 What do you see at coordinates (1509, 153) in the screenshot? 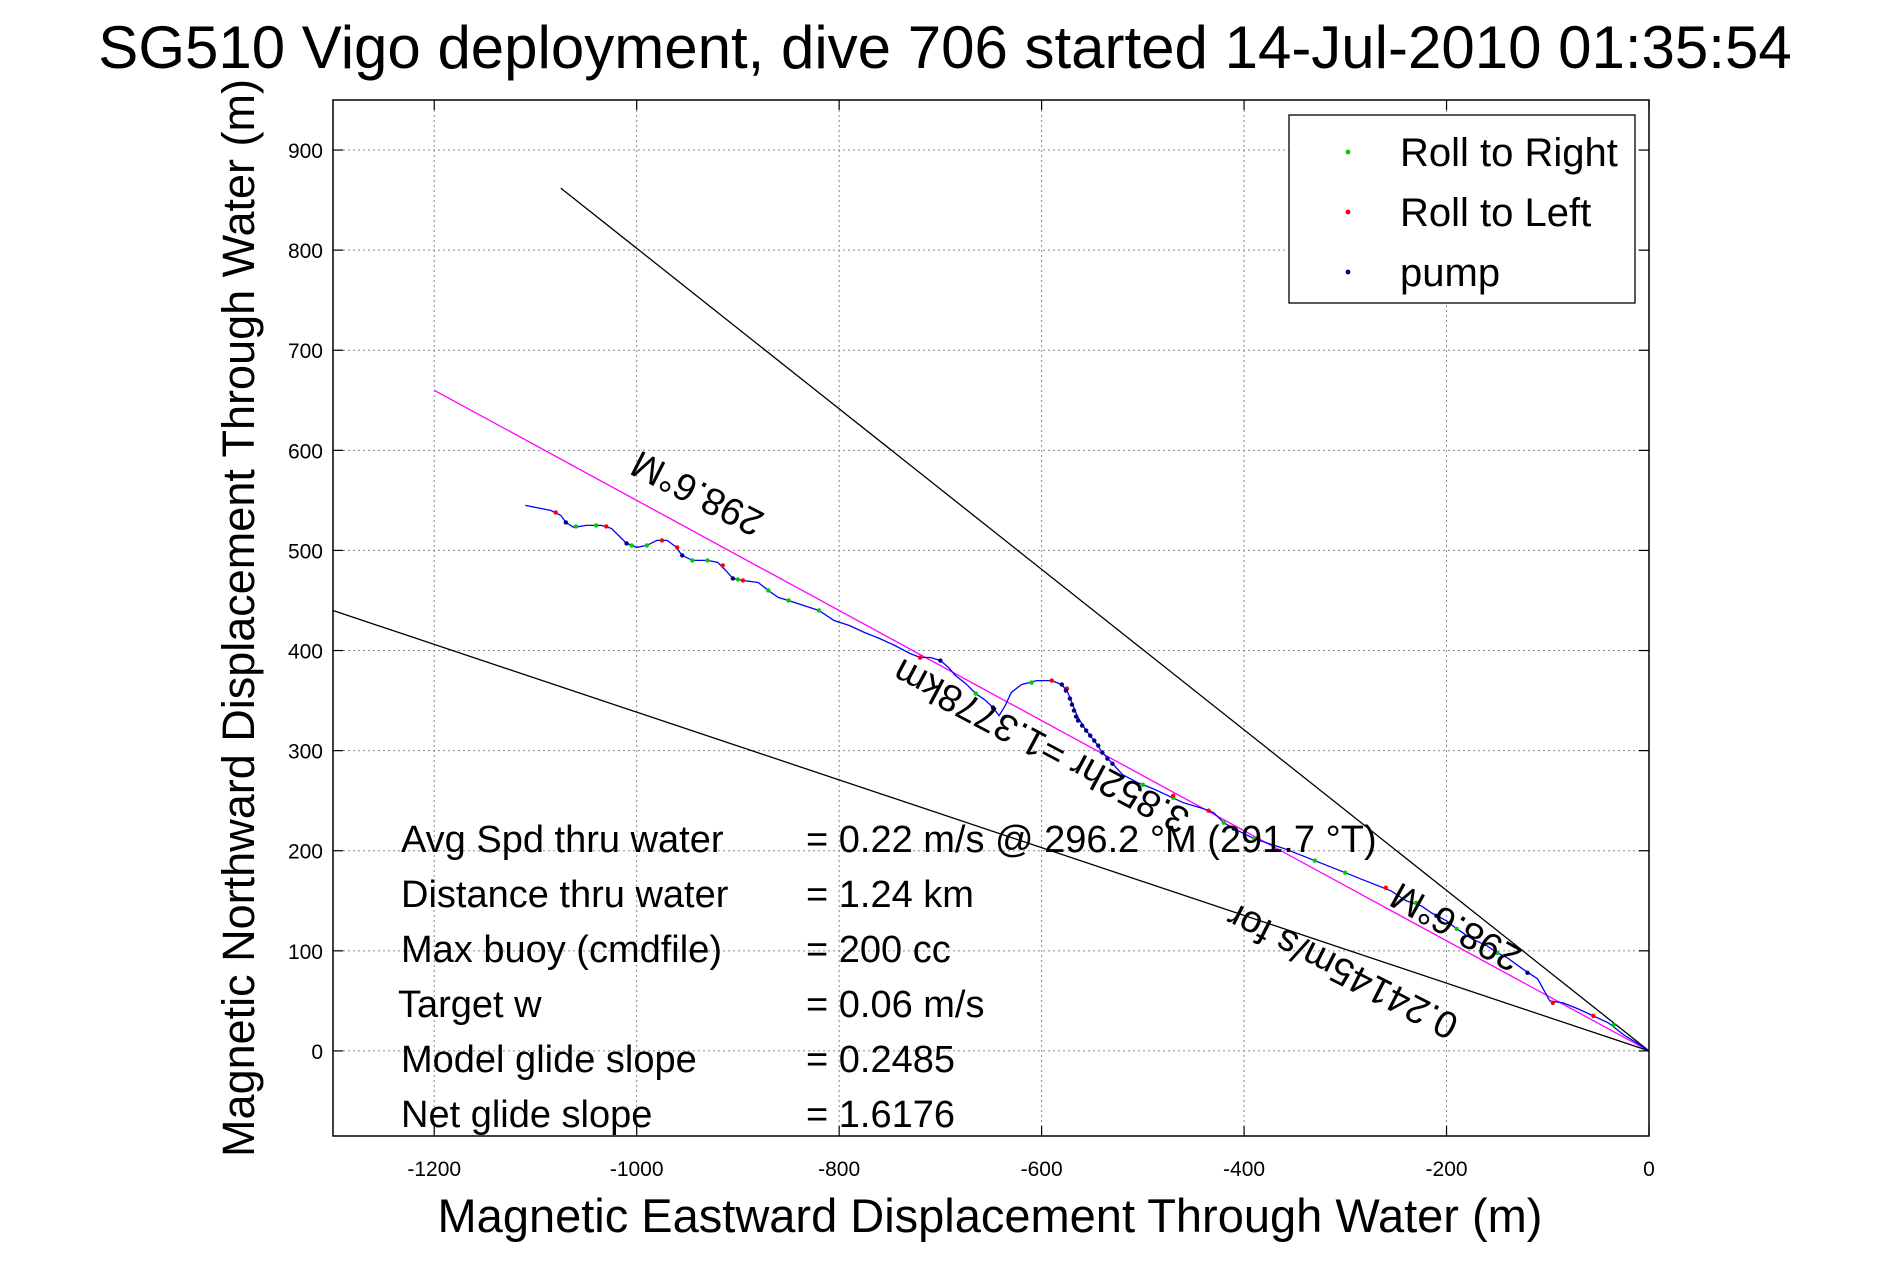
I see `legend-label: Roll to Right` at bounding box center [1509, 153].